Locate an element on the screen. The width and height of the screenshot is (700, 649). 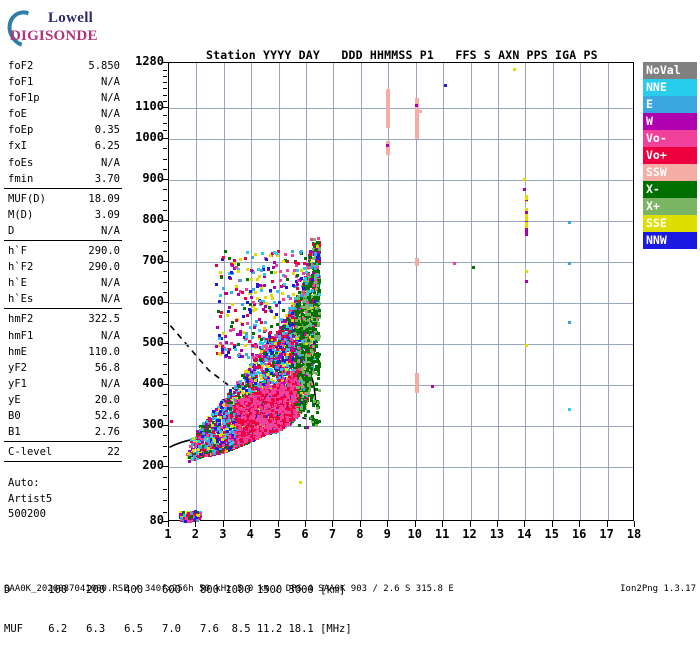
param-value: 22 is located at coordinates (113, 452).